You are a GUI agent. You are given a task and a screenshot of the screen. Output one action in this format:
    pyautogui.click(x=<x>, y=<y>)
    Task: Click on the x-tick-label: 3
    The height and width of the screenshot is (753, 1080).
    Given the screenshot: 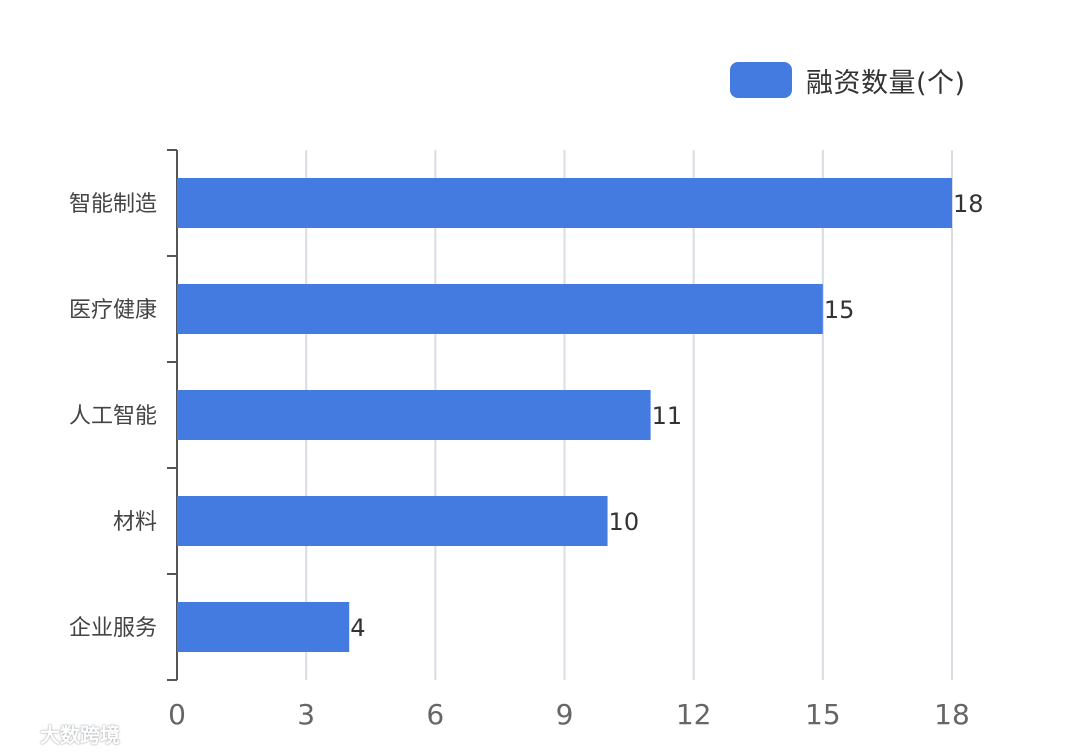 What is the action you would take?
    pyautogui.click(x=306, y=714)
    